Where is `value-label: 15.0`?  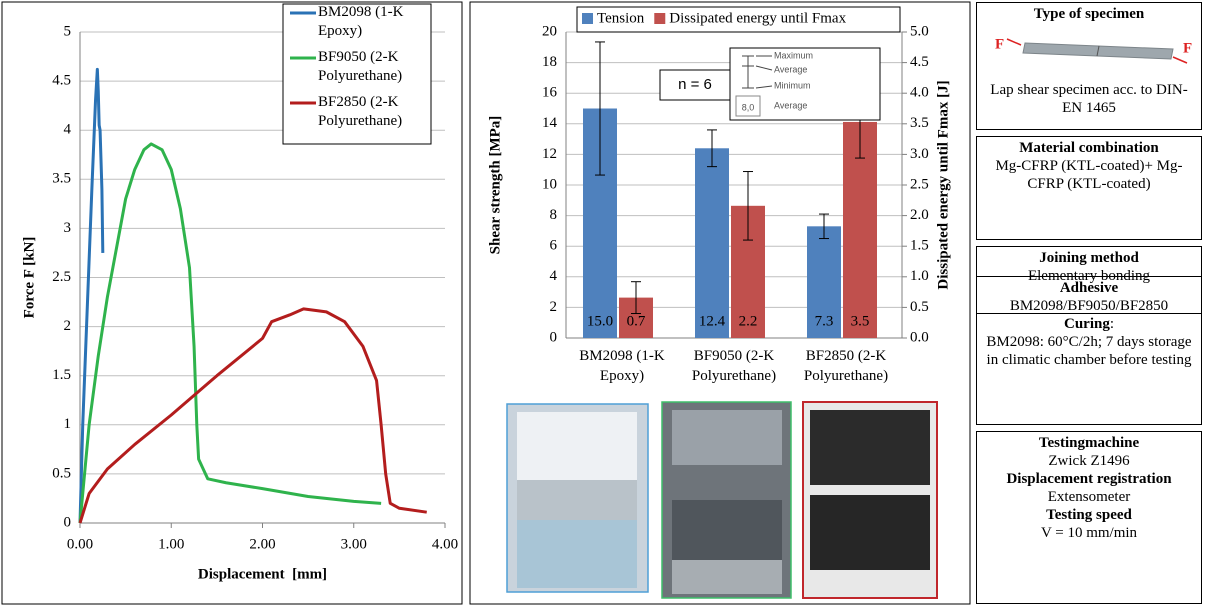 value-label: 15.0 is located at coordinates (600, 321).